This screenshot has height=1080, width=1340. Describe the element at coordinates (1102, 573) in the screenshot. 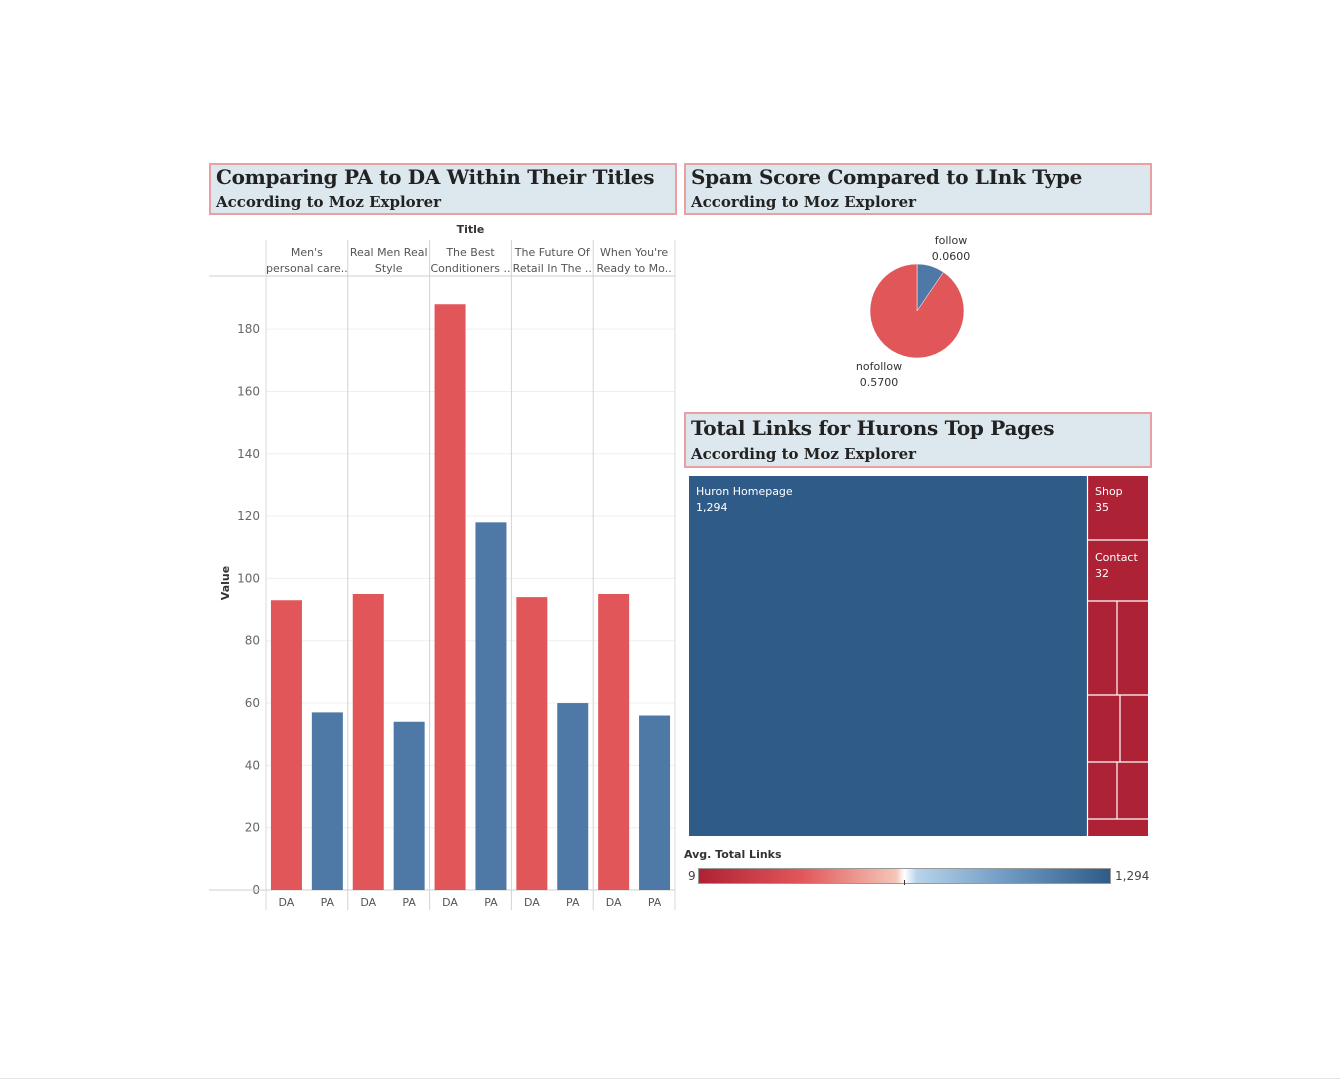

I see `treemap-label-value: 32` at that location.